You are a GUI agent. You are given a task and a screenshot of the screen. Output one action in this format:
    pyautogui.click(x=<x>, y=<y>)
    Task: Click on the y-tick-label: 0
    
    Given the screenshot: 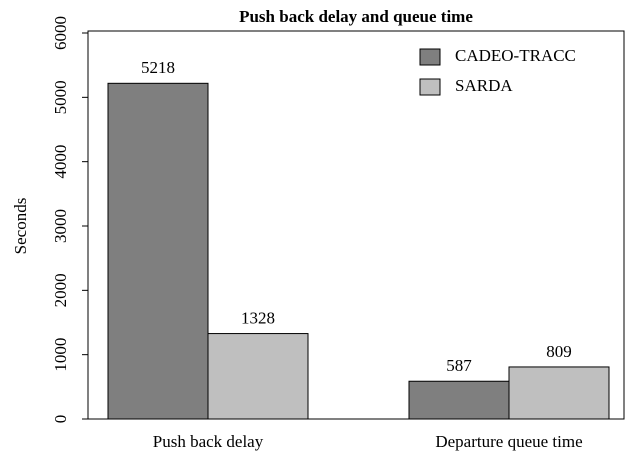 What is the action you would take?
    pyautogui.click(x=60, y=419)
    